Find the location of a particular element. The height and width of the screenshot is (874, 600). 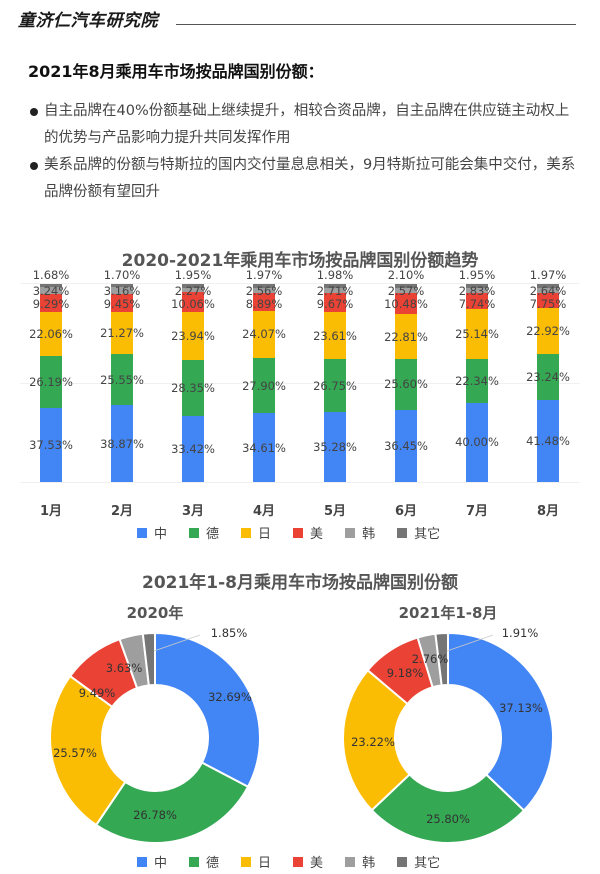

legend-item: 韩 is located at coordinates (360, 532).